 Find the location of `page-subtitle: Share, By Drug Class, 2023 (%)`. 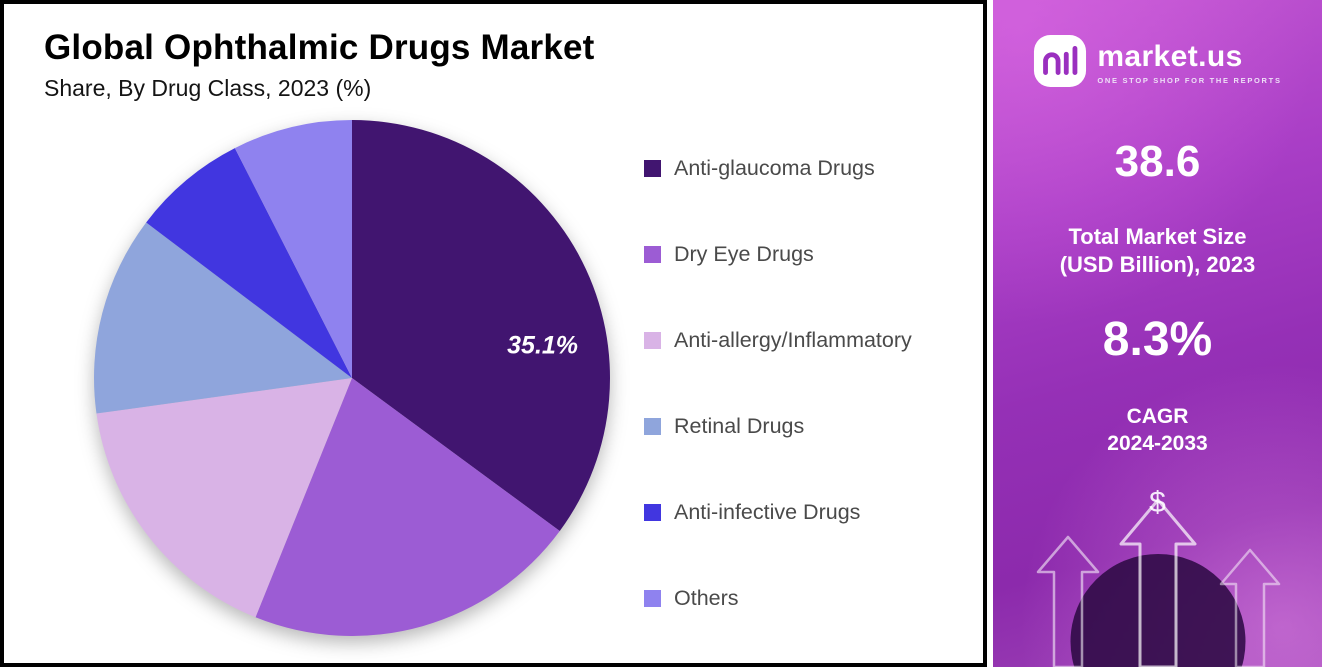

page-subtitle: Share, By Drug Class, 2023 (%) is located at coordinates (208, 87).